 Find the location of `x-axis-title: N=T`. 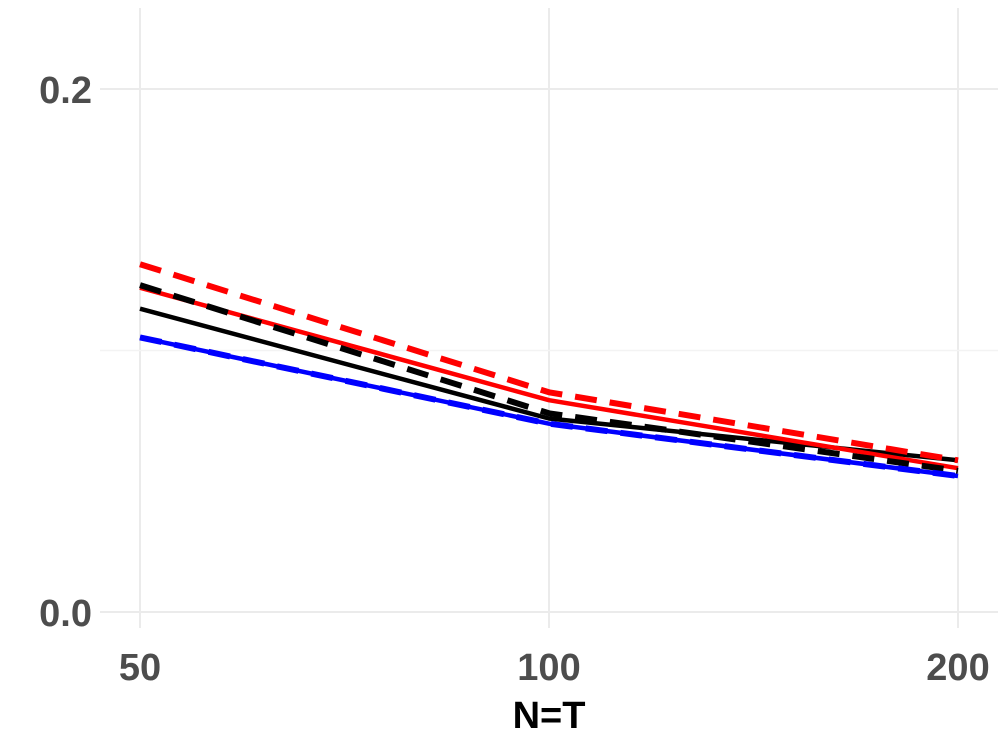

x-axis-title: N=T is located at coordinates (549, 716).